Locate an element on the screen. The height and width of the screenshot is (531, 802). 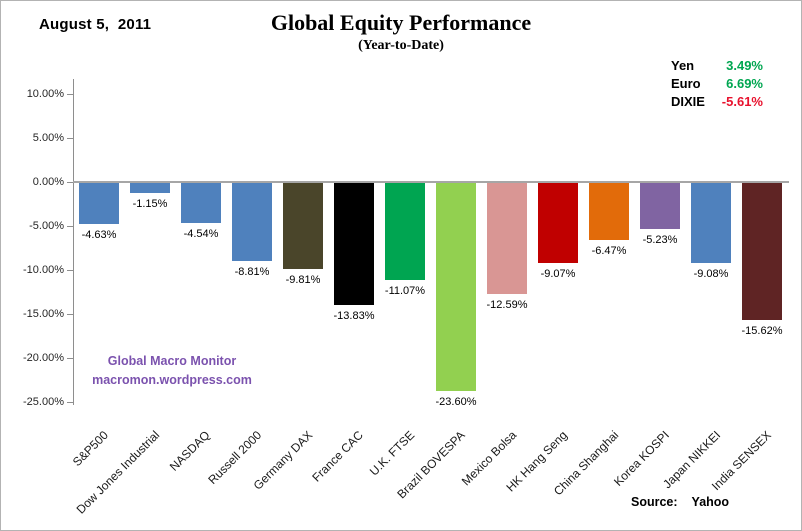
chart-title: Global Equity Performance is located at coordinates (401, 22).